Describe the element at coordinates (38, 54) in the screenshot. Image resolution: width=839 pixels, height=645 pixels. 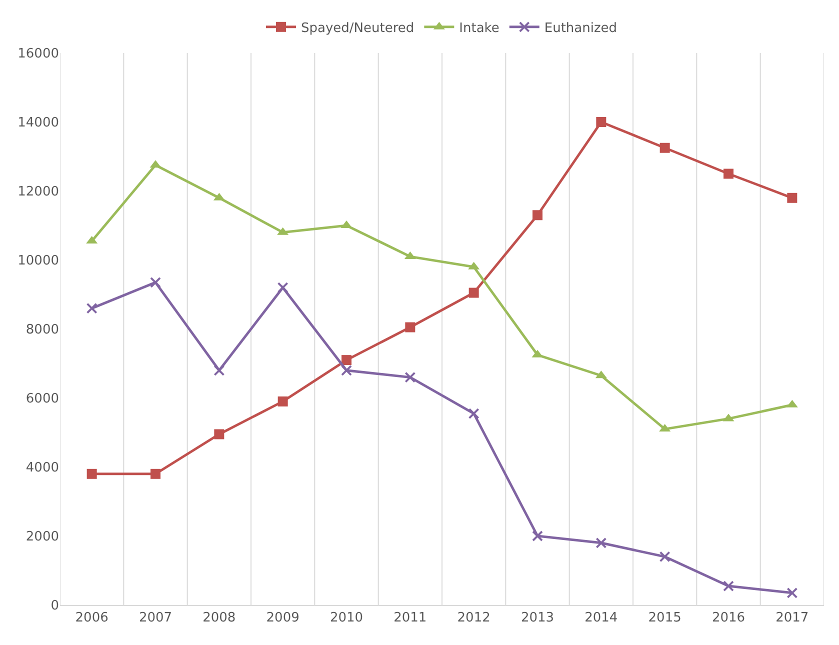
I see `y-tick-label: 16000` at that location.